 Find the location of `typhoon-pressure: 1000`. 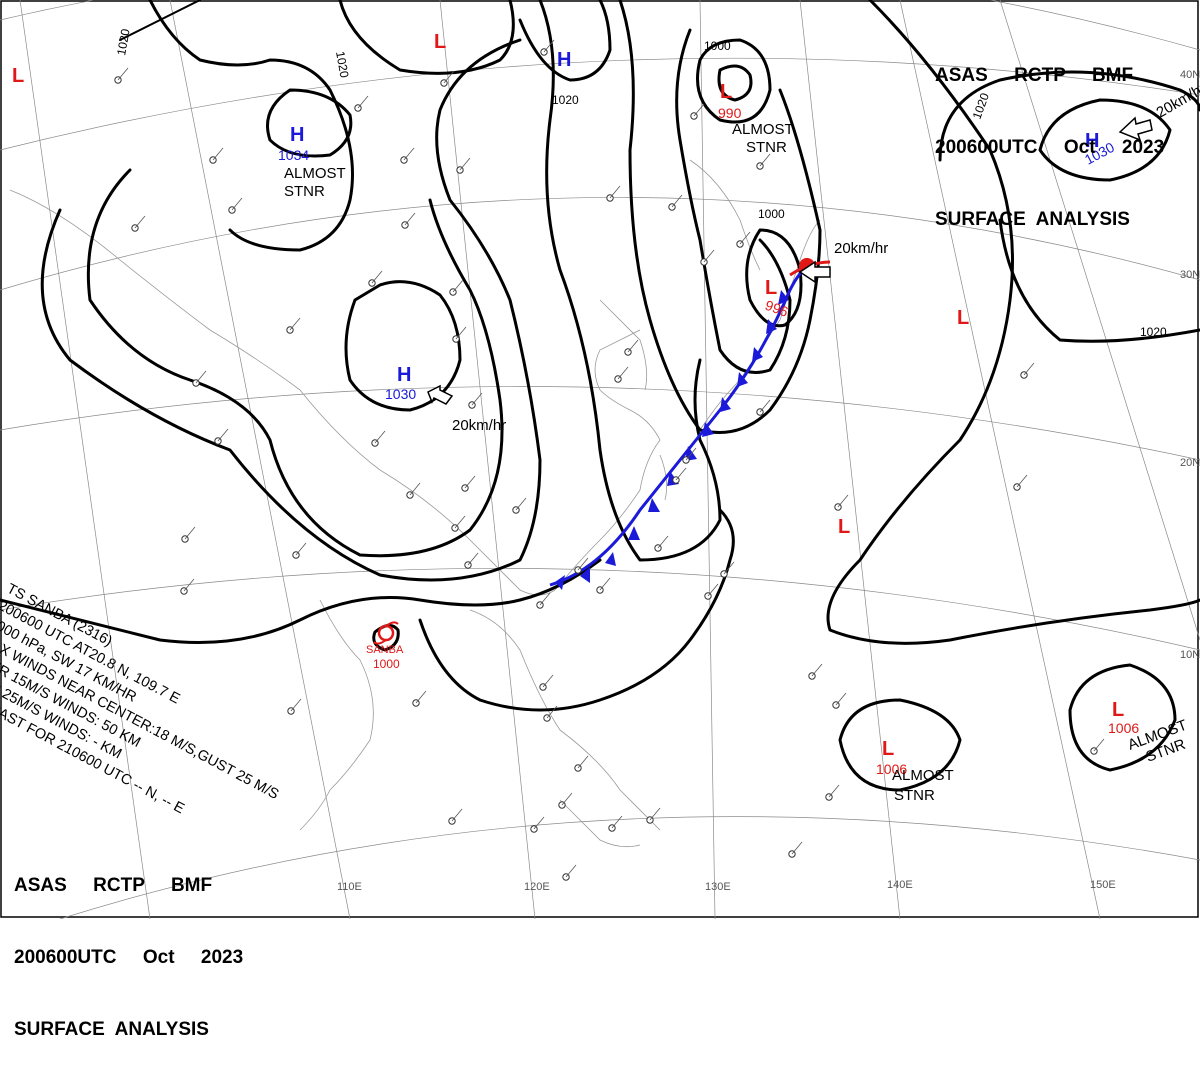

typhoon-pressure: 1000 is located at coordinates (386, 664).